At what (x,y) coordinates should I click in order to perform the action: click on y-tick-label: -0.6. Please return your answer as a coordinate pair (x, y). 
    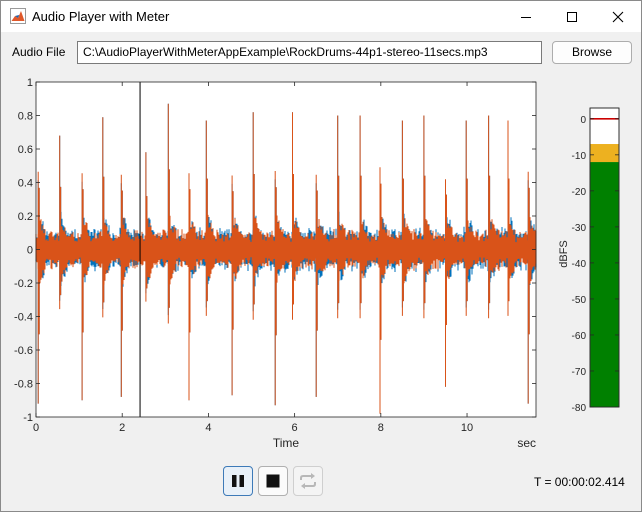
    Looking at the image, I should click on (23, 351).